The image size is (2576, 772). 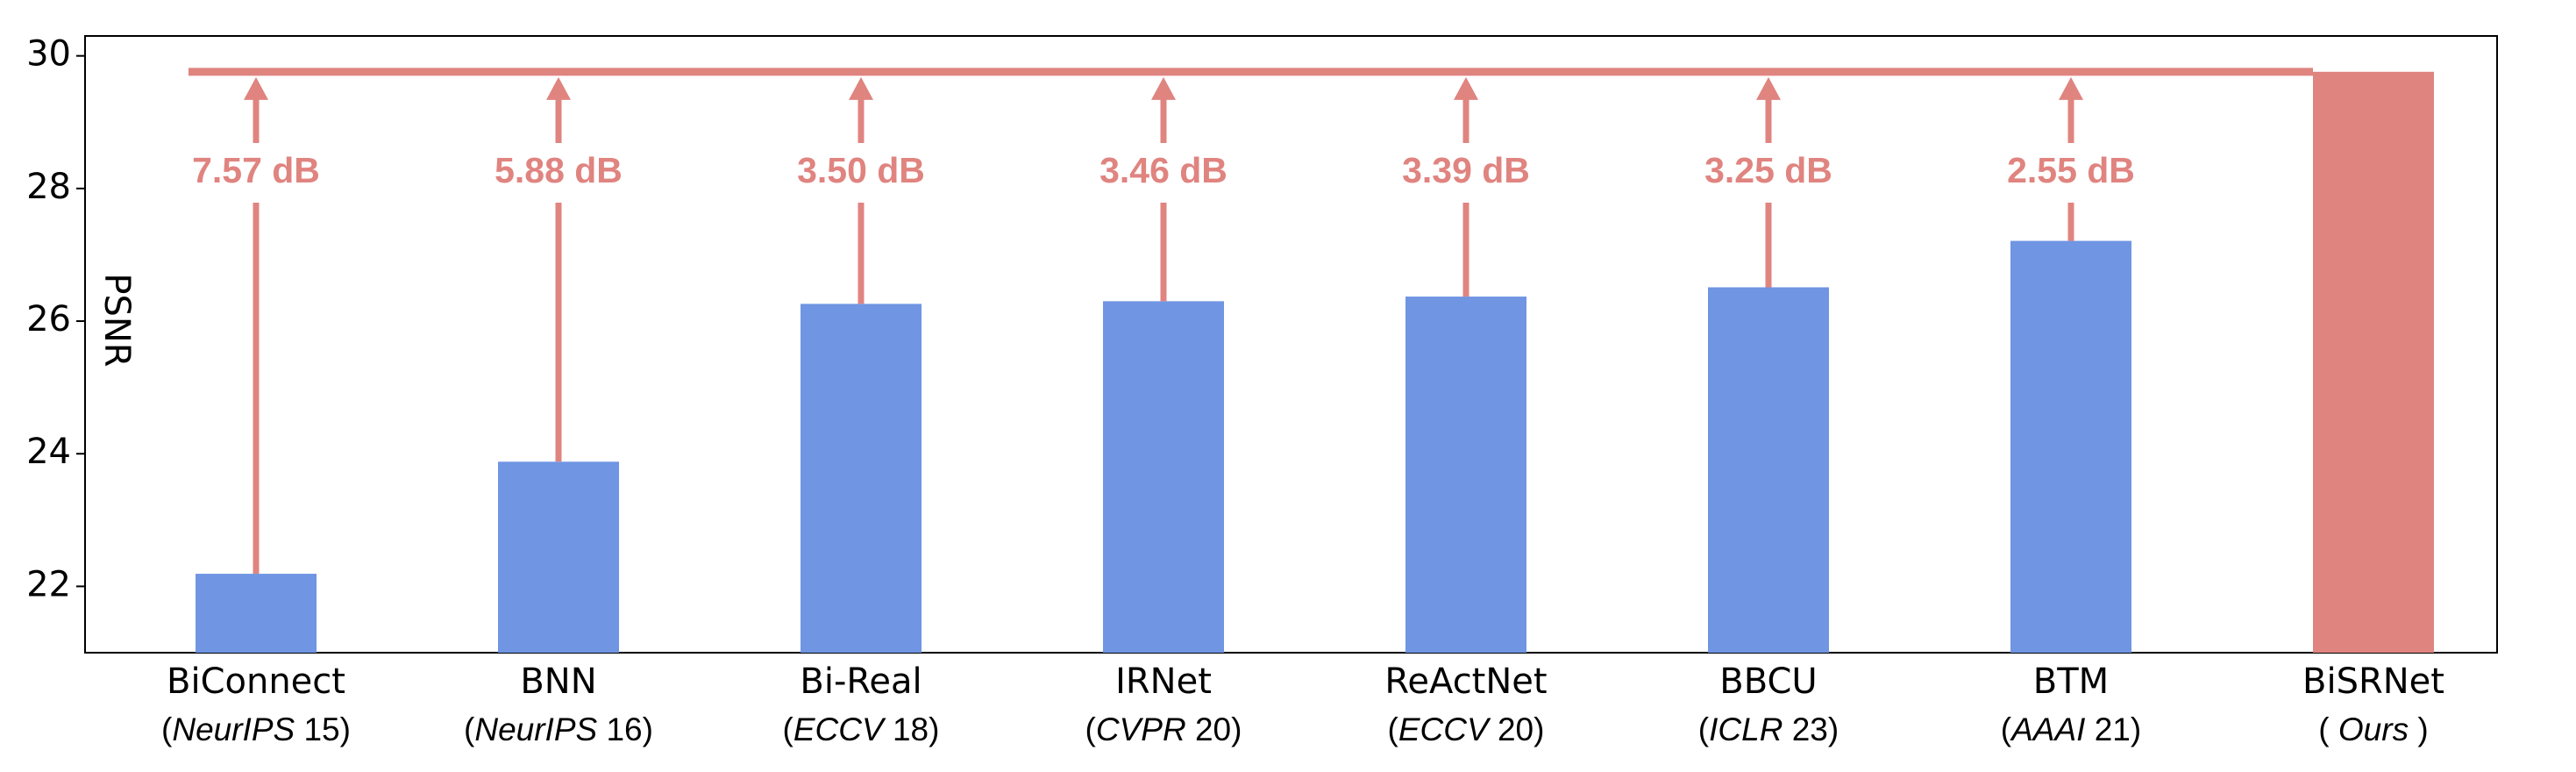 I want to click on y-tick-label: 30, so click(x=48, y=54).